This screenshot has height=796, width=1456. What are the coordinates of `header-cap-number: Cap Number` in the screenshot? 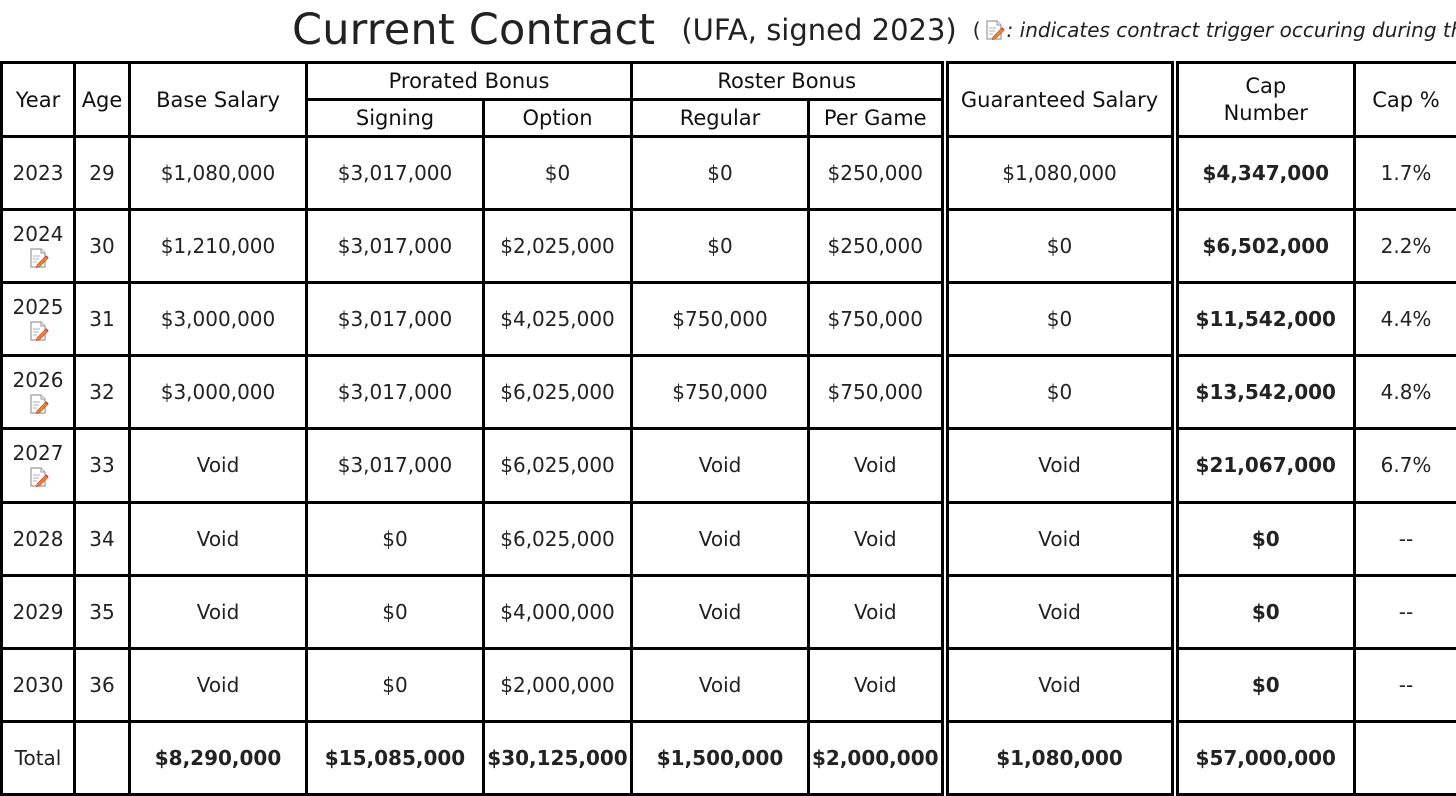 It's located at (1263, 99).